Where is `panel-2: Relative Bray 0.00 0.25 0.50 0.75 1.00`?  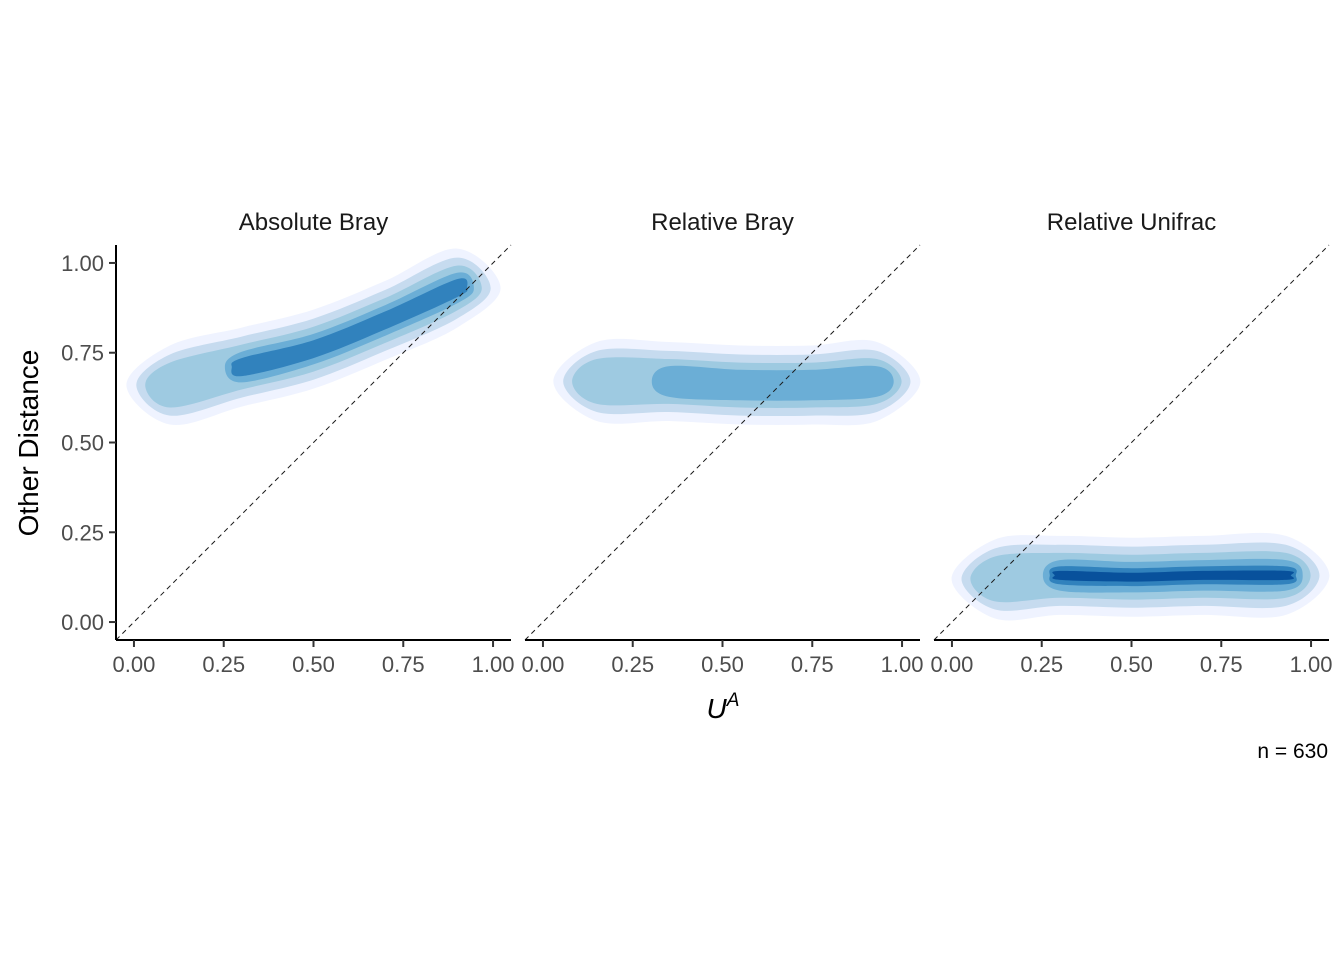 panel-2: Relative Bray 0.00 0.25 0.50 0.75 1.00 is located at coordinates (723, 443).